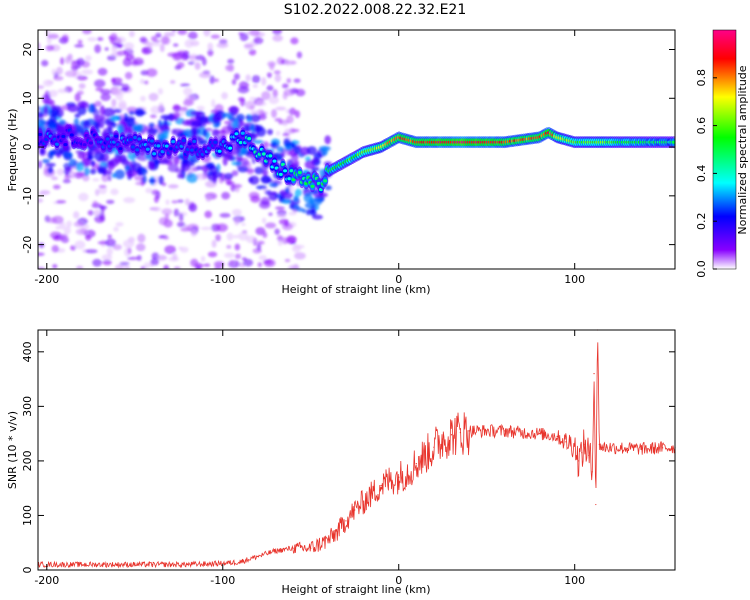  Describe the element at coordinates (355, 289) in the screenshot. I see `spectrogram-xlabel: Height of straight line (km)` at that location.